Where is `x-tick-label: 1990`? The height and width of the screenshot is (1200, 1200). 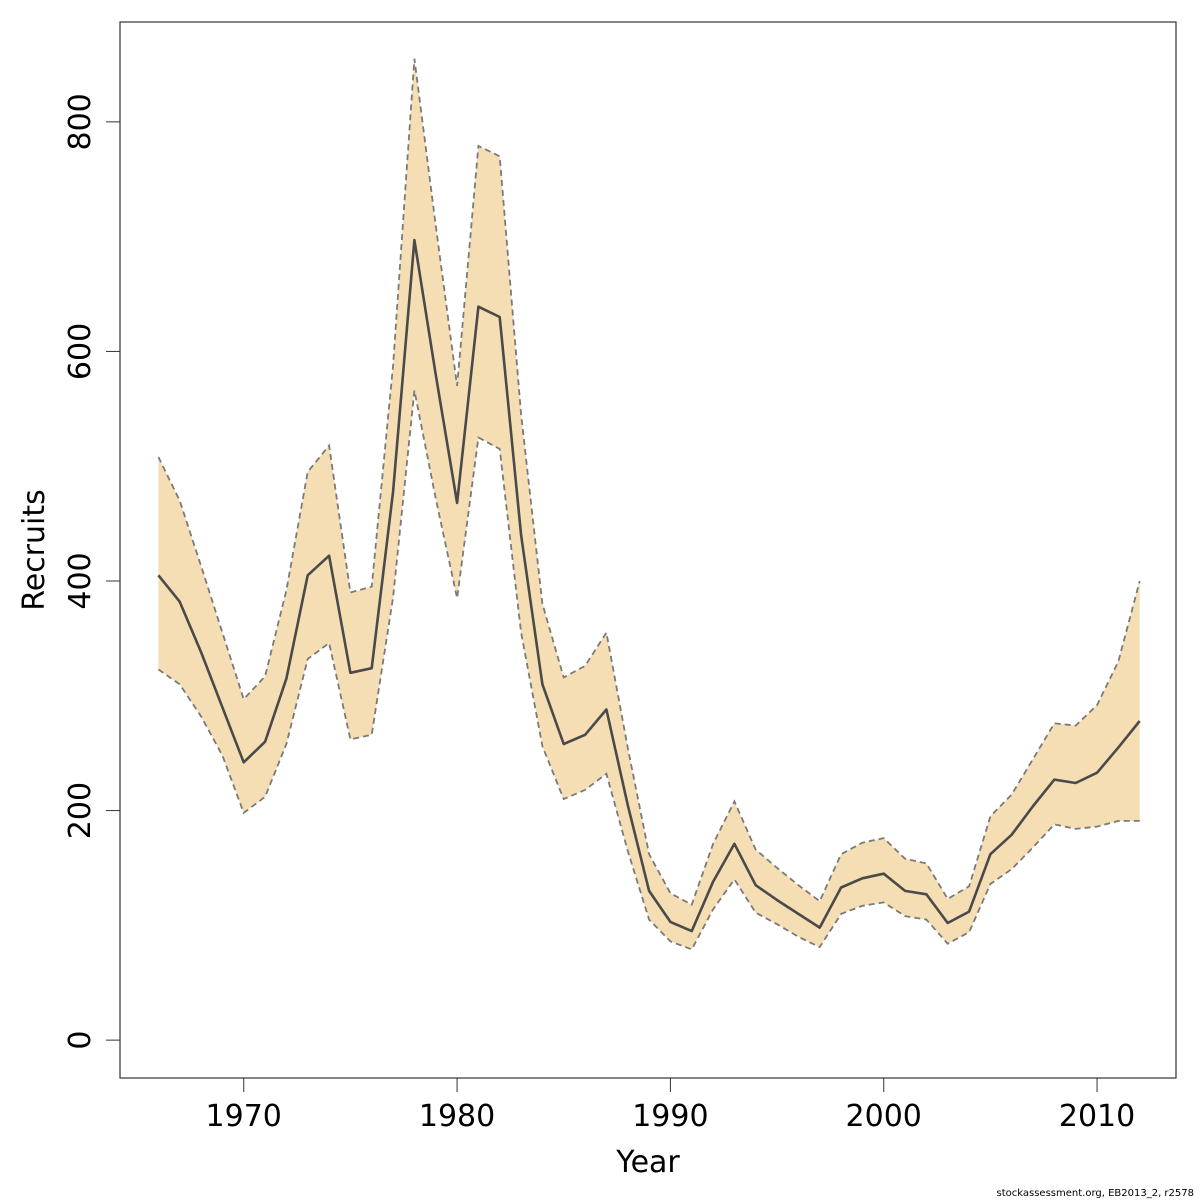 x-tick-label: 1990 is located at coordinates (670, 1116).